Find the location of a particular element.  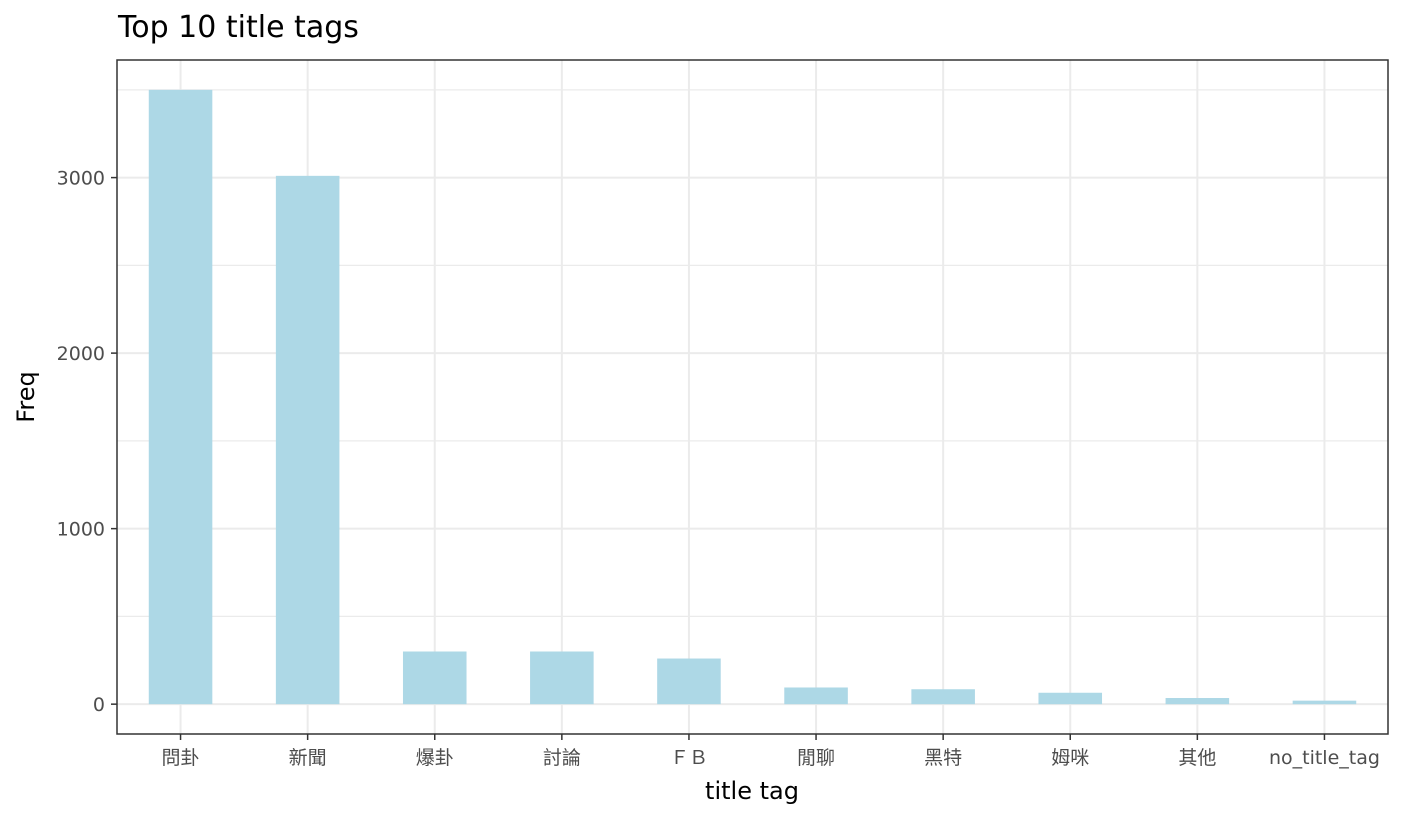

x-axis: 問卦 新聞 爆卦 討論 ＦＢ 閒聊 黑特 姆咪 其他 no_title_tag is located at coordinates (771, 751).